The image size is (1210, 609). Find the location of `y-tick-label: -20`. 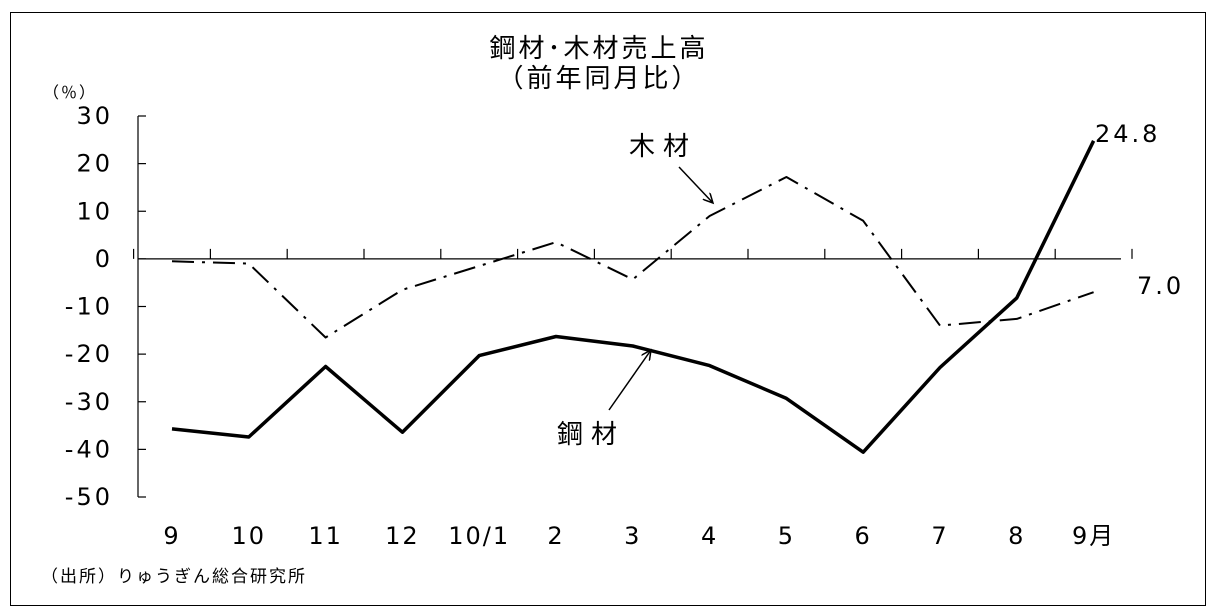

y-tick-label: -20 is located at coordinates (89, 354).